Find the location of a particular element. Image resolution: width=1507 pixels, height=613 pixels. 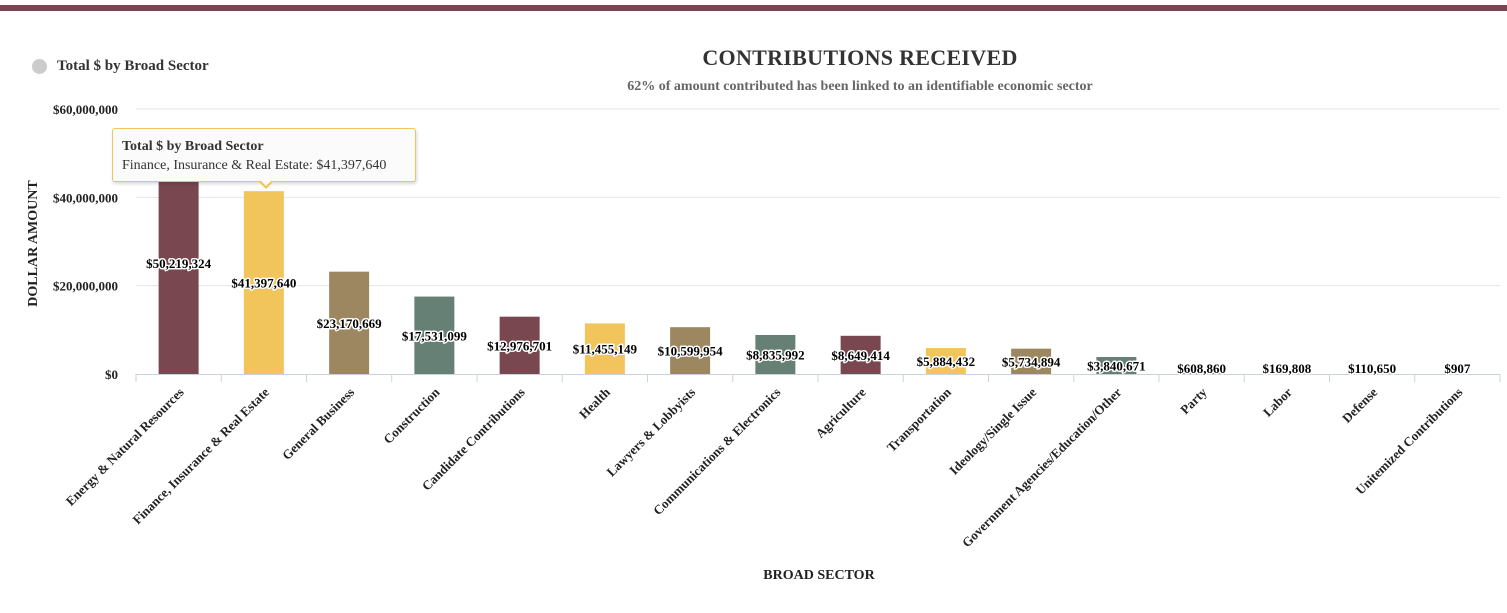

legend-label: Total $ by Broad Sector is located at coordinates (133, 66).